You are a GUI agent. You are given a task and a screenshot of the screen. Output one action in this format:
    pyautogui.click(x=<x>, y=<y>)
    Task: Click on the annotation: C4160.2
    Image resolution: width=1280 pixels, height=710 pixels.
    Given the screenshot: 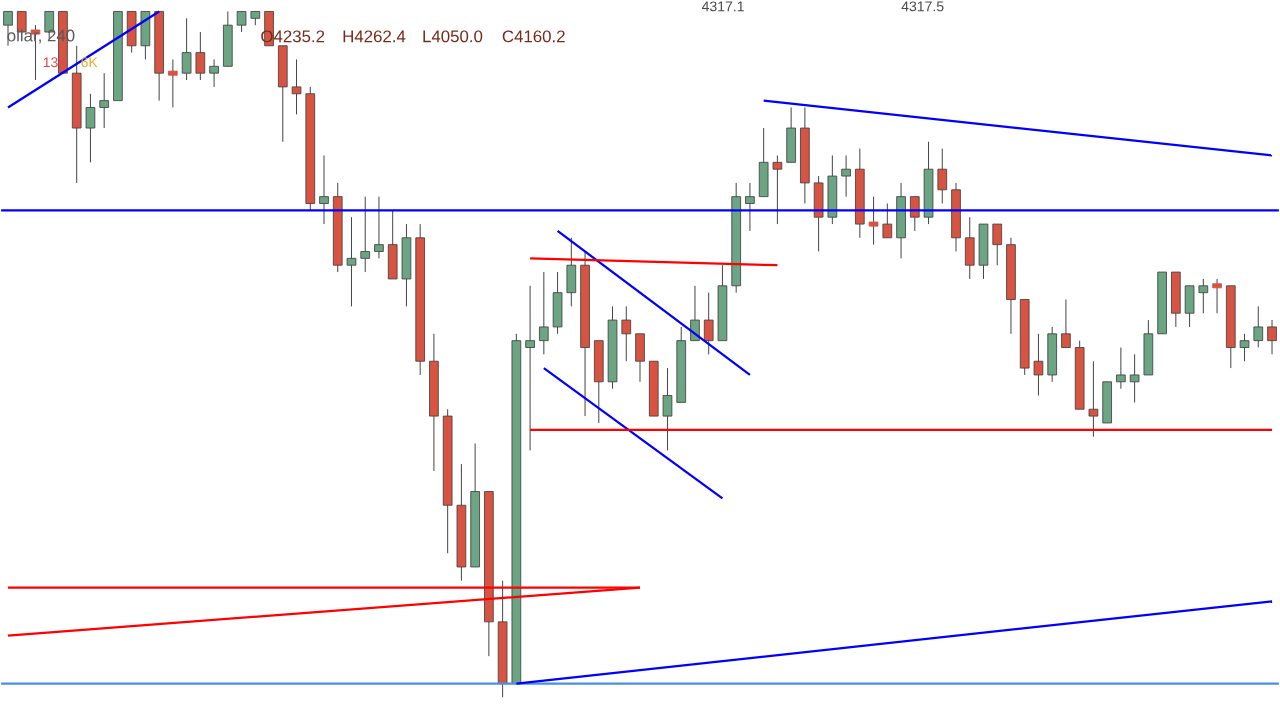 What is the action you would take?
    pyautogui.click(x=533, y=36)
    